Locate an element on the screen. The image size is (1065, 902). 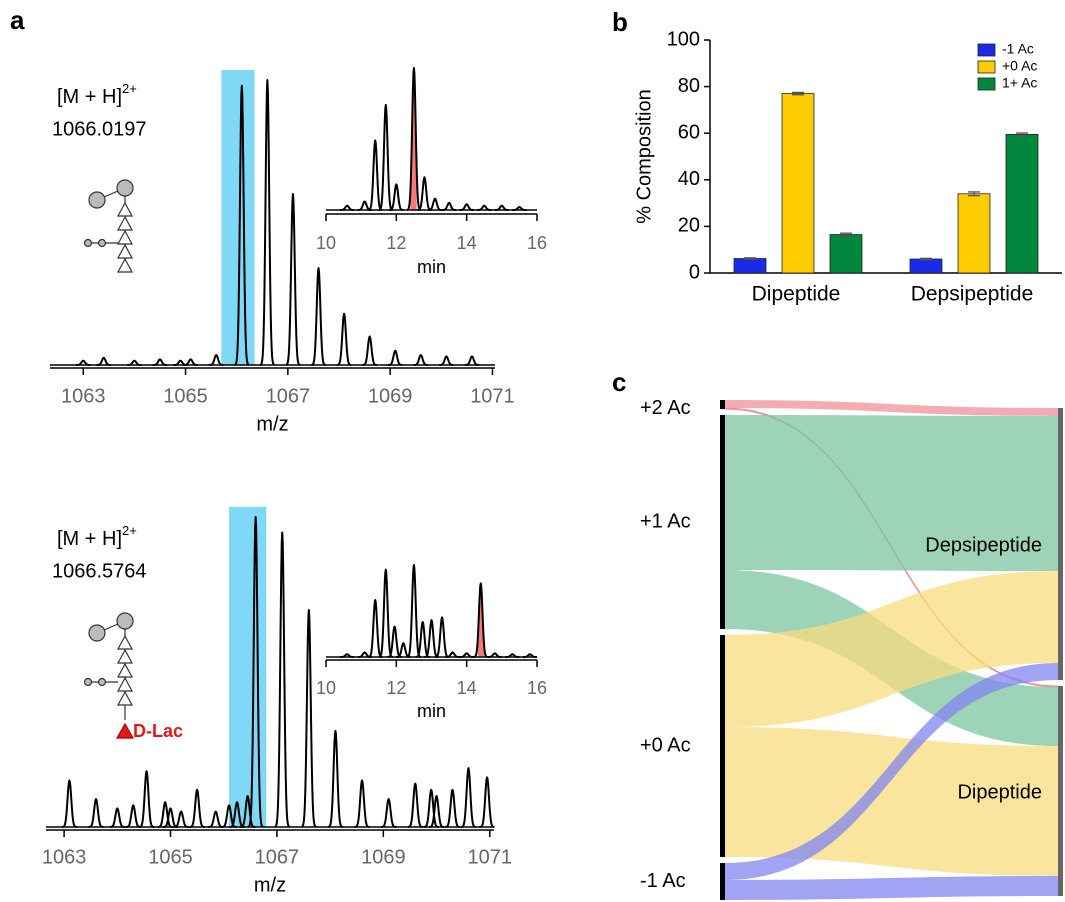
x-tick-label: Depsipeptide is located at coordinates (972, 294).